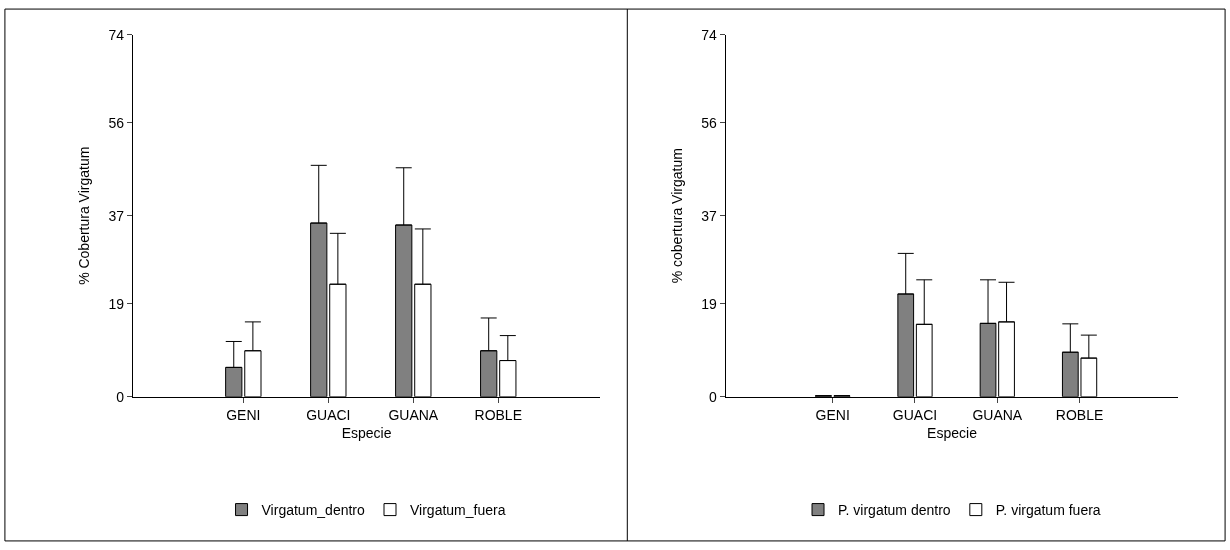 The image size is (1230, 550). What do you see at coordinates (84, 215) in the screenshot?
I see `y-axis-title: % Cobertura Virgatum` at bounding box center [84, 215].